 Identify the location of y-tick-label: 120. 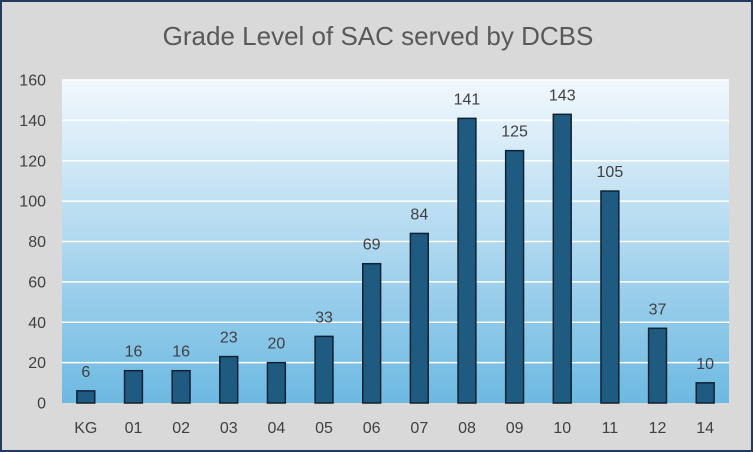
(32, 161).